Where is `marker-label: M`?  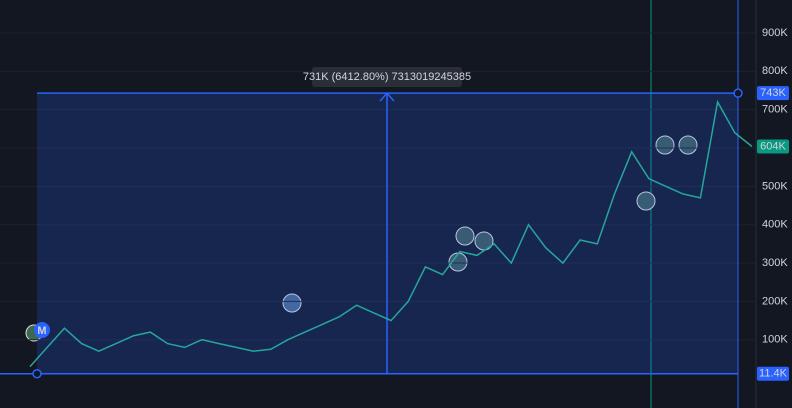
marker-label: M is located at coordinates (41, 331).